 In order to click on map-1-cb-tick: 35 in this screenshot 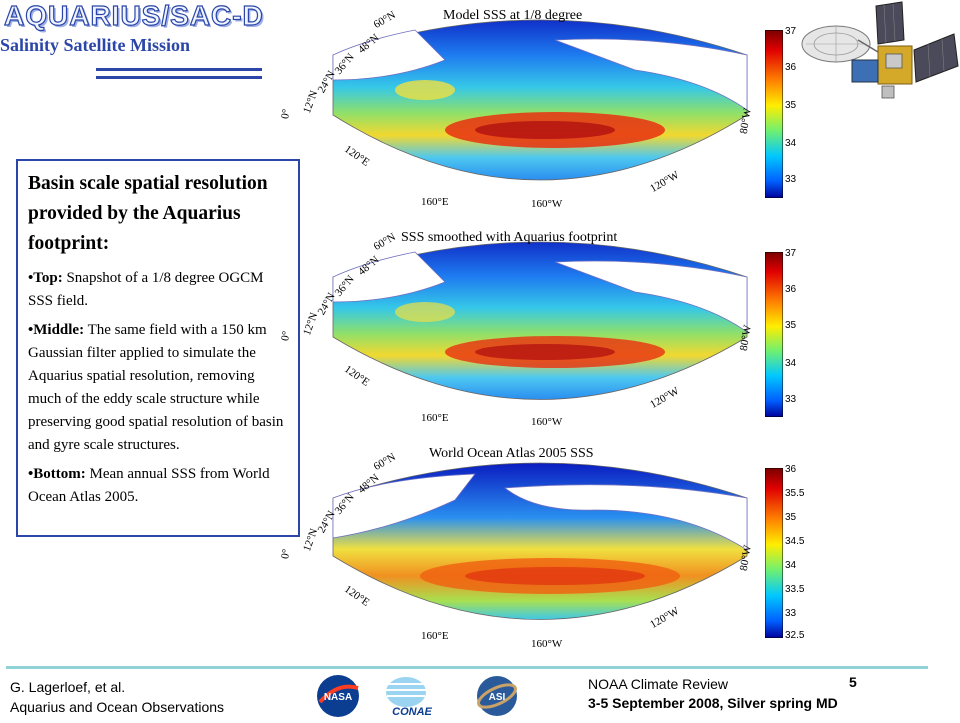, I will do `click(791, 105)`.